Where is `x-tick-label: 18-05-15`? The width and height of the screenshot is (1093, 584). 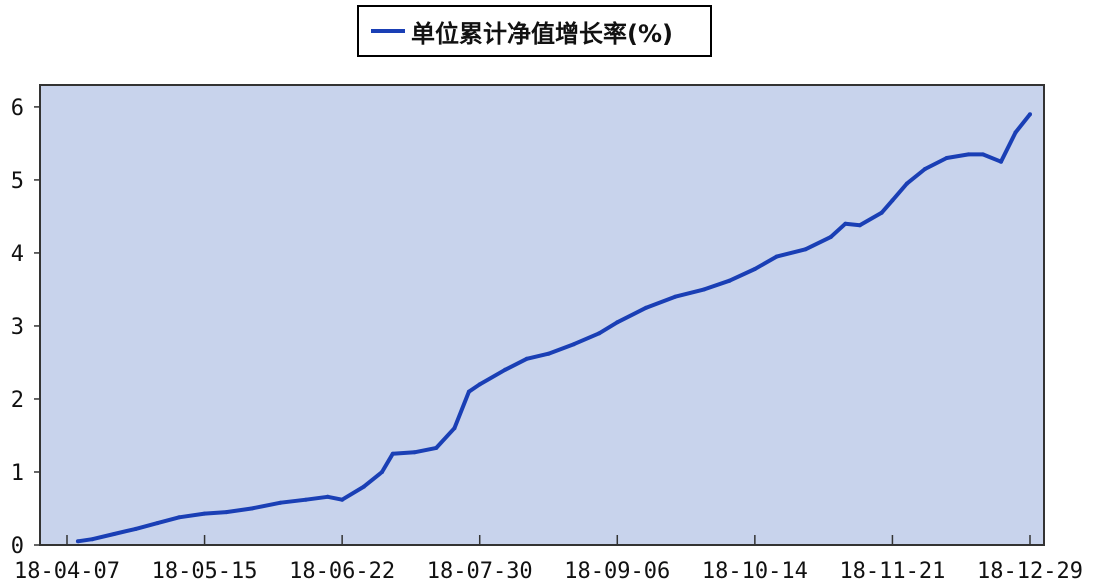 x-tick-label: 18-05-15 is located at coordinates (205, 571).